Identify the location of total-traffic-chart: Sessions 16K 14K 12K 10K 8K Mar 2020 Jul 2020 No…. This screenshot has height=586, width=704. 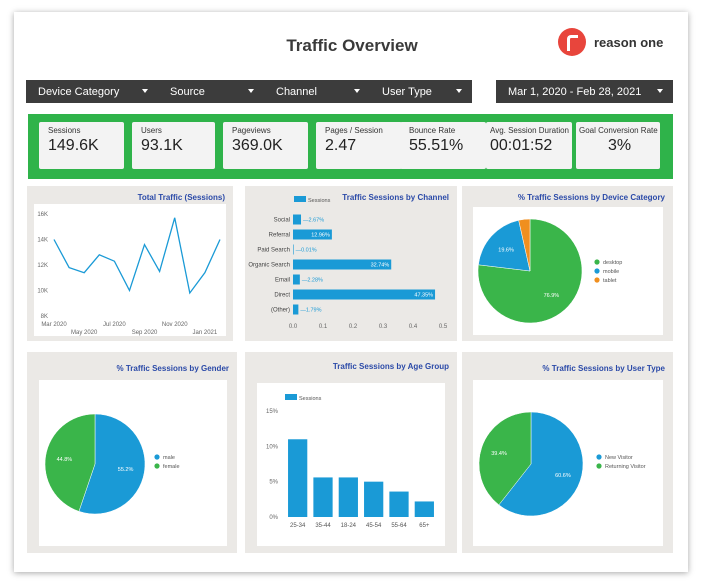
(129, 267).